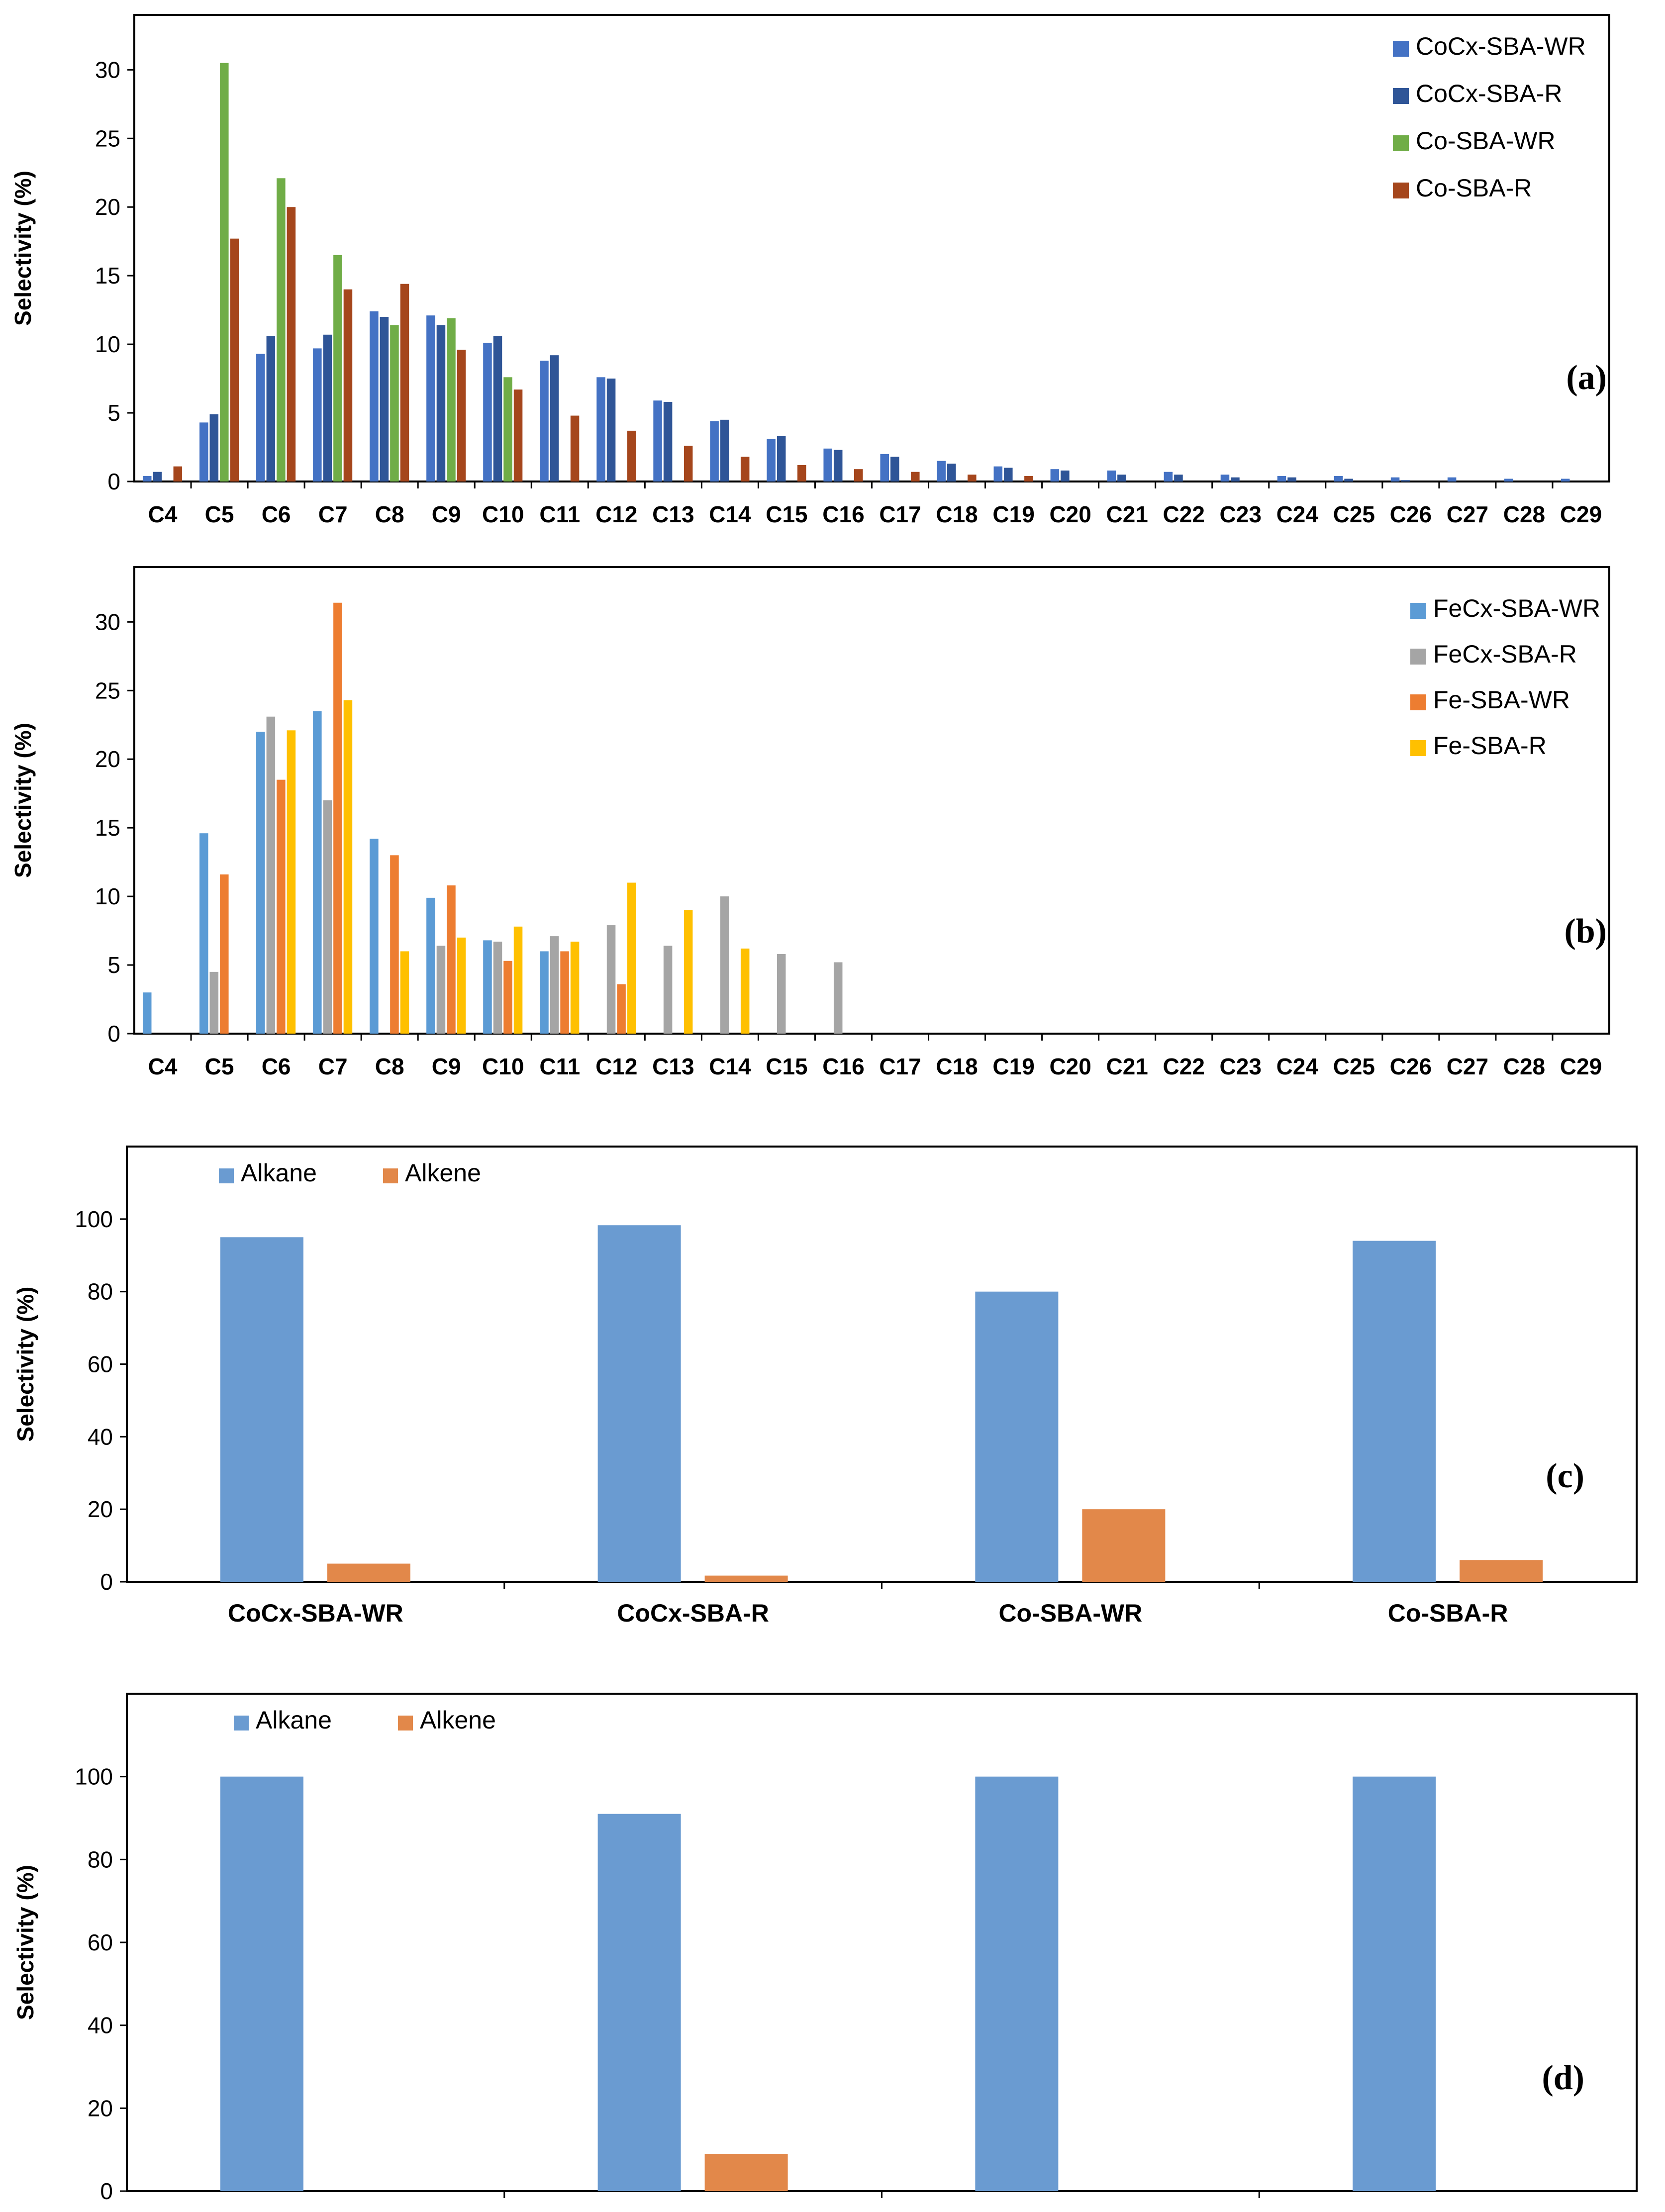 Image resolution: width=1665 pixels, height=2212 pixels. I want to click on x-category-label: C25, so click(1354, 514).